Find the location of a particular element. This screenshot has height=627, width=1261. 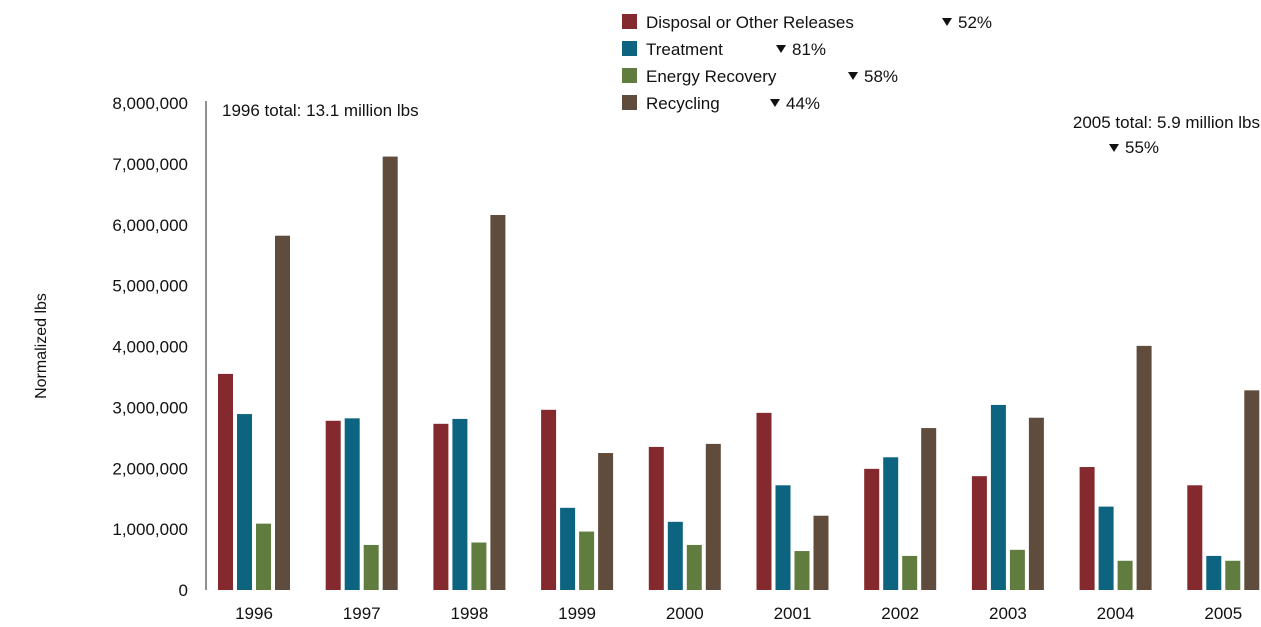

y-axis-title: Normalized lbs is located at coordinates (41, 346).